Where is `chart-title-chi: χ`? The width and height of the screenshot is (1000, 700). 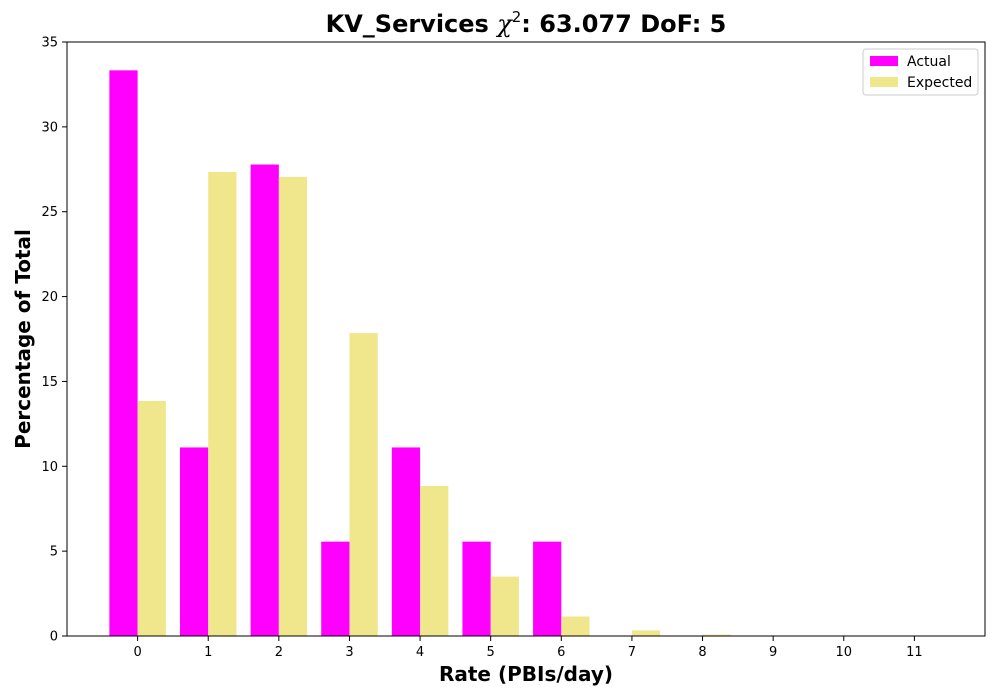 chart-title-chi: χ is located at coordinates (504, 24).